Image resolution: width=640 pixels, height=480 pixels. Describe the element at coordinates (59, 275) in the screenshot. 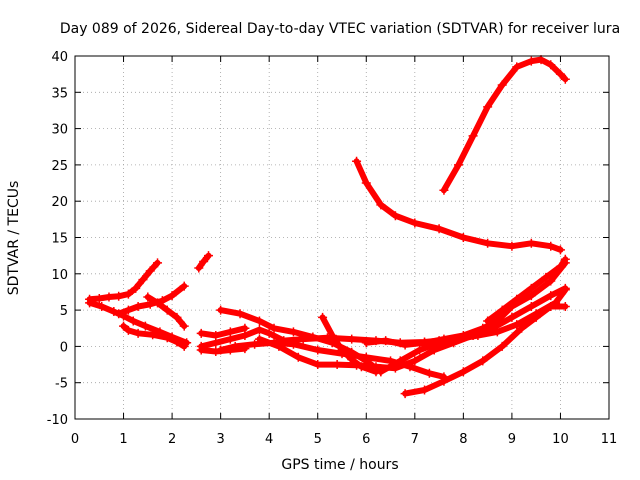

I see `y-tick-label: 10` at that location.